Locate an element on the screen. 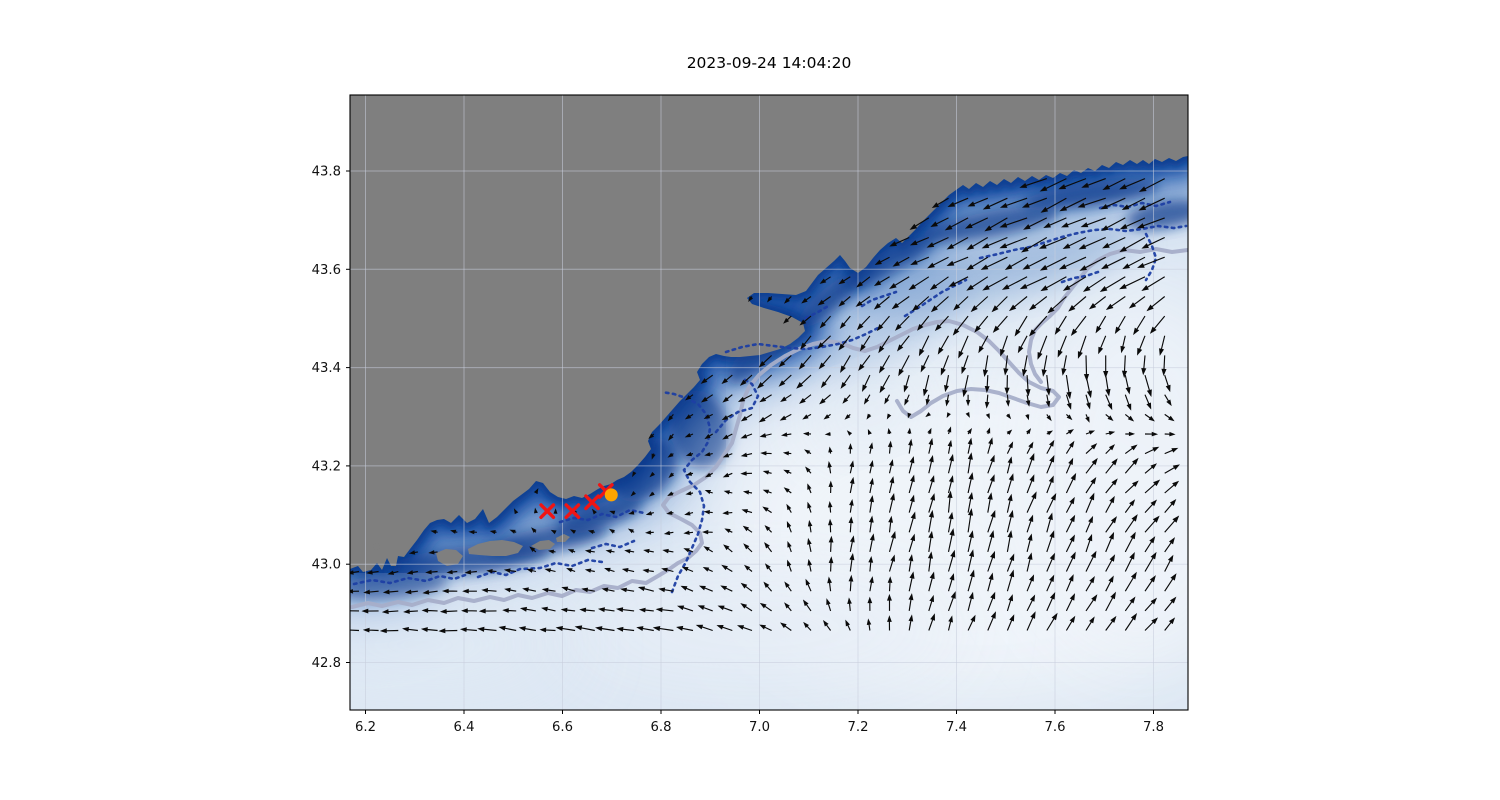  y-tick-label: 42.8 is located at coordinates (326, 663).